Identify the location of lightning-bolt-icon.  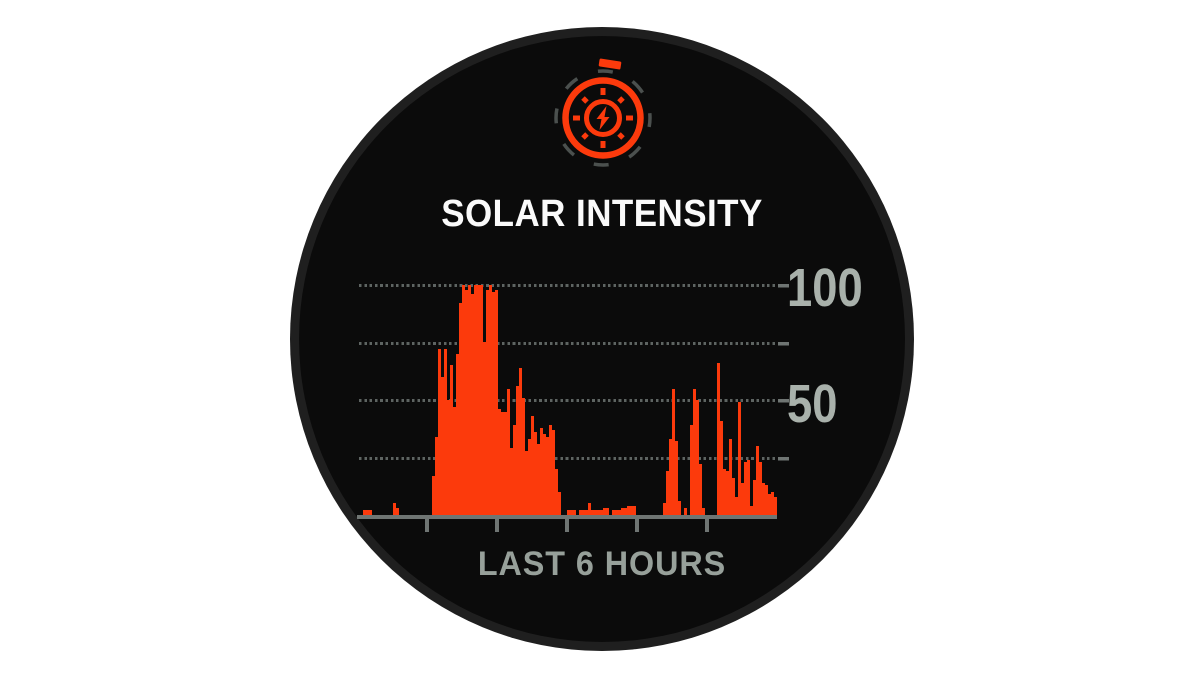
(603, 118).